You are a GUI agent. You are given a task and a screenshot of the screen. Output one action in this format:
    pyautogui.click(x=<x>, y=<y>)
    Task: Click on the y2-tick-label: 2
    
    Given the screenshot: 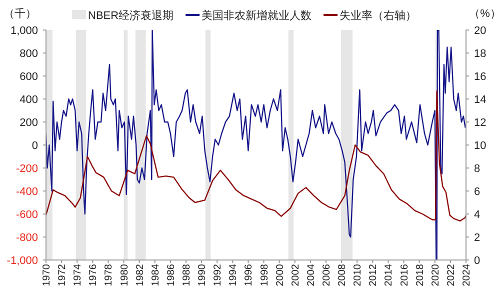 What is the action you would take?
    pyautogui.click(x=477, y=238)
    